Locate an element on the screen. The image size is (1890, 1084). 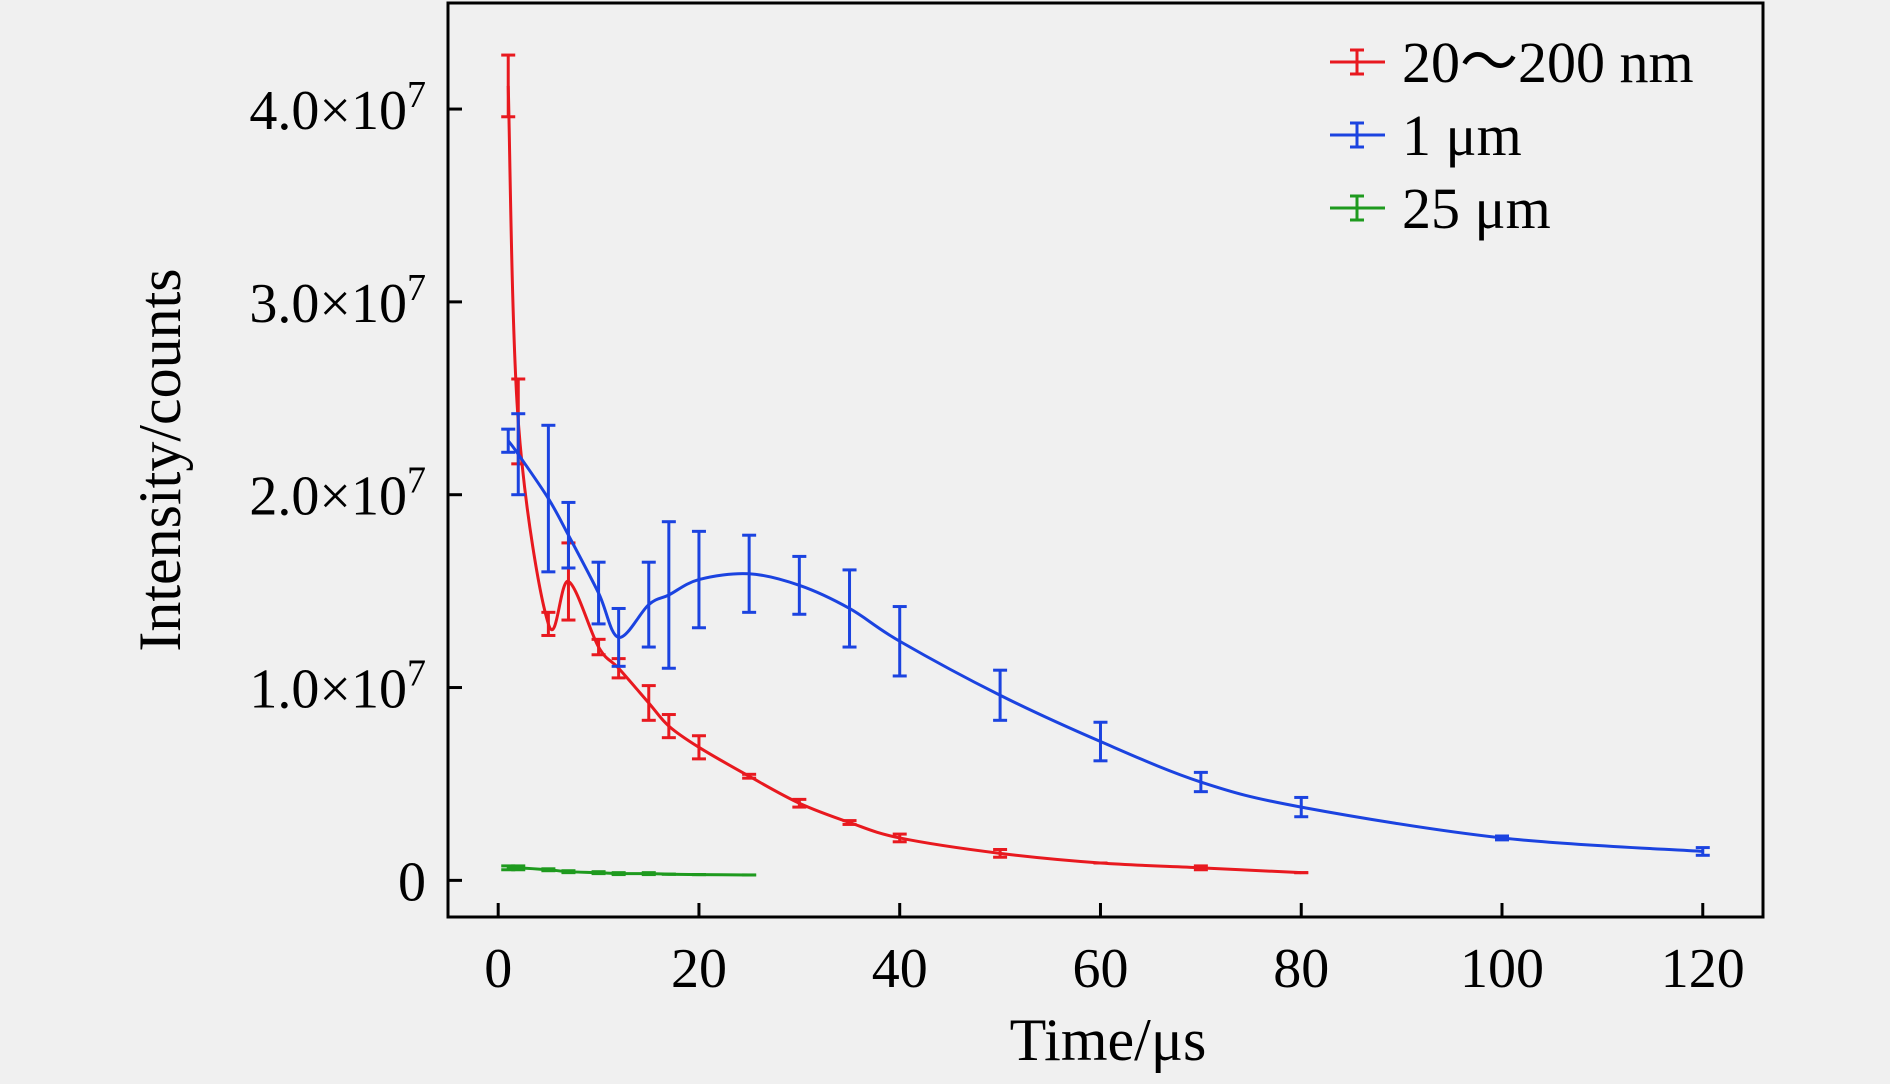
x-axis-ticks: 0 20 40 60 80 100 120 is located at coordinates (1114, 951).